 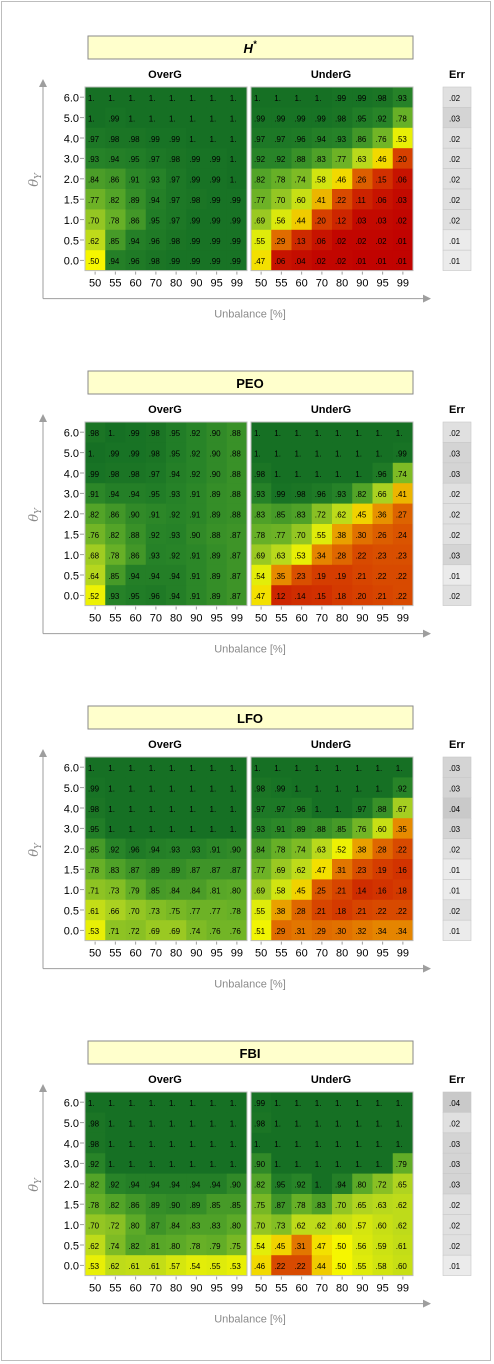 I want to click on y-tick-label: 6.0, so click(x=71, y=1104).